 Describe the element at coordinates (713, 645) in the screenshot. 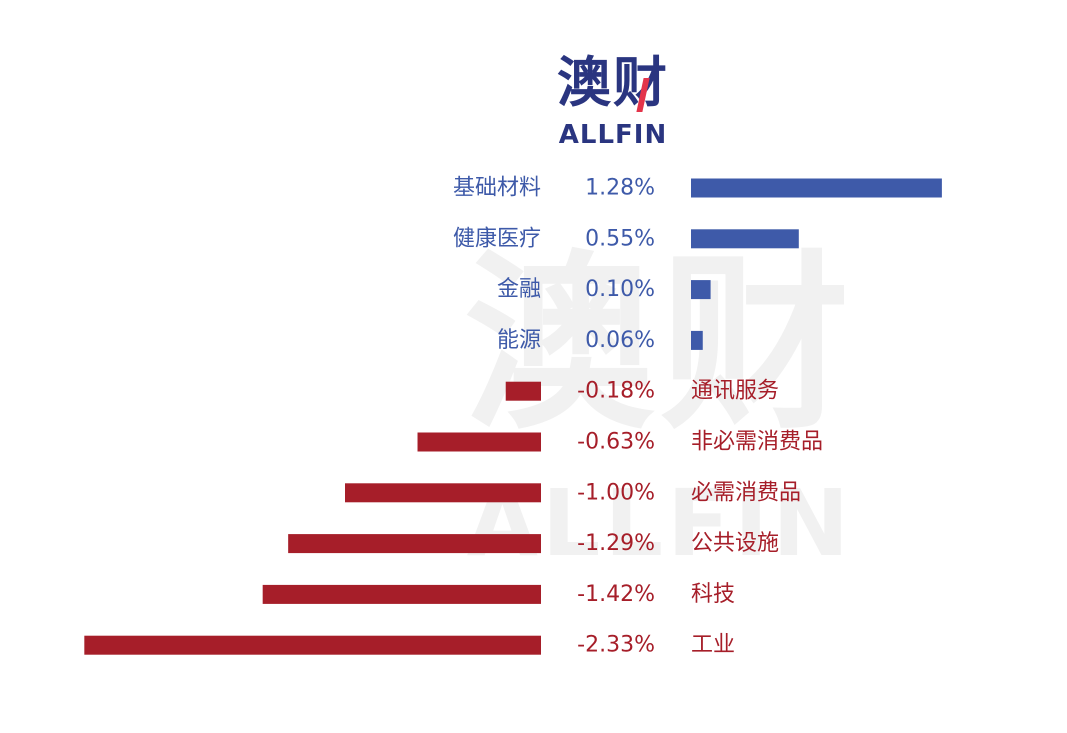

I see `category-label-9: 工业` at that location.